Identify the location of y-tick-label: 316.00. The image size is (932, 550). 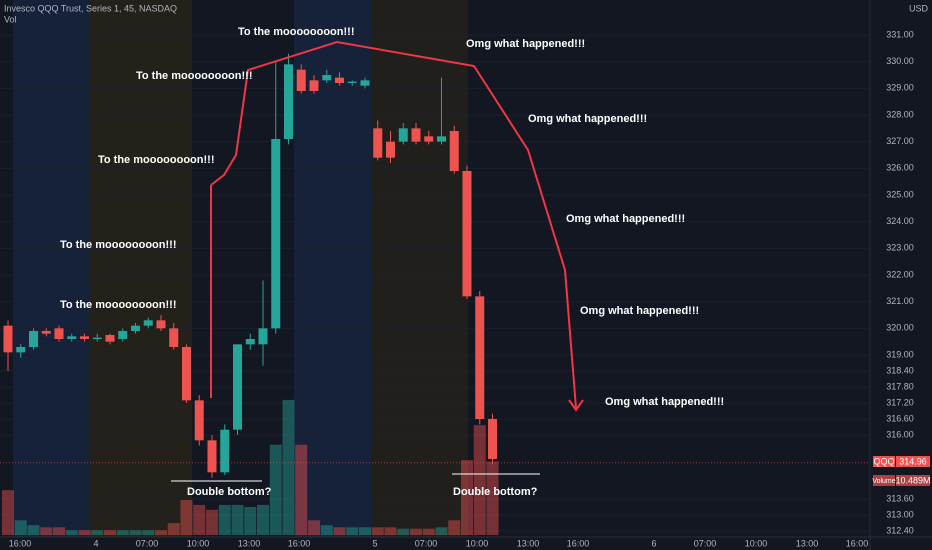
(900, 434).